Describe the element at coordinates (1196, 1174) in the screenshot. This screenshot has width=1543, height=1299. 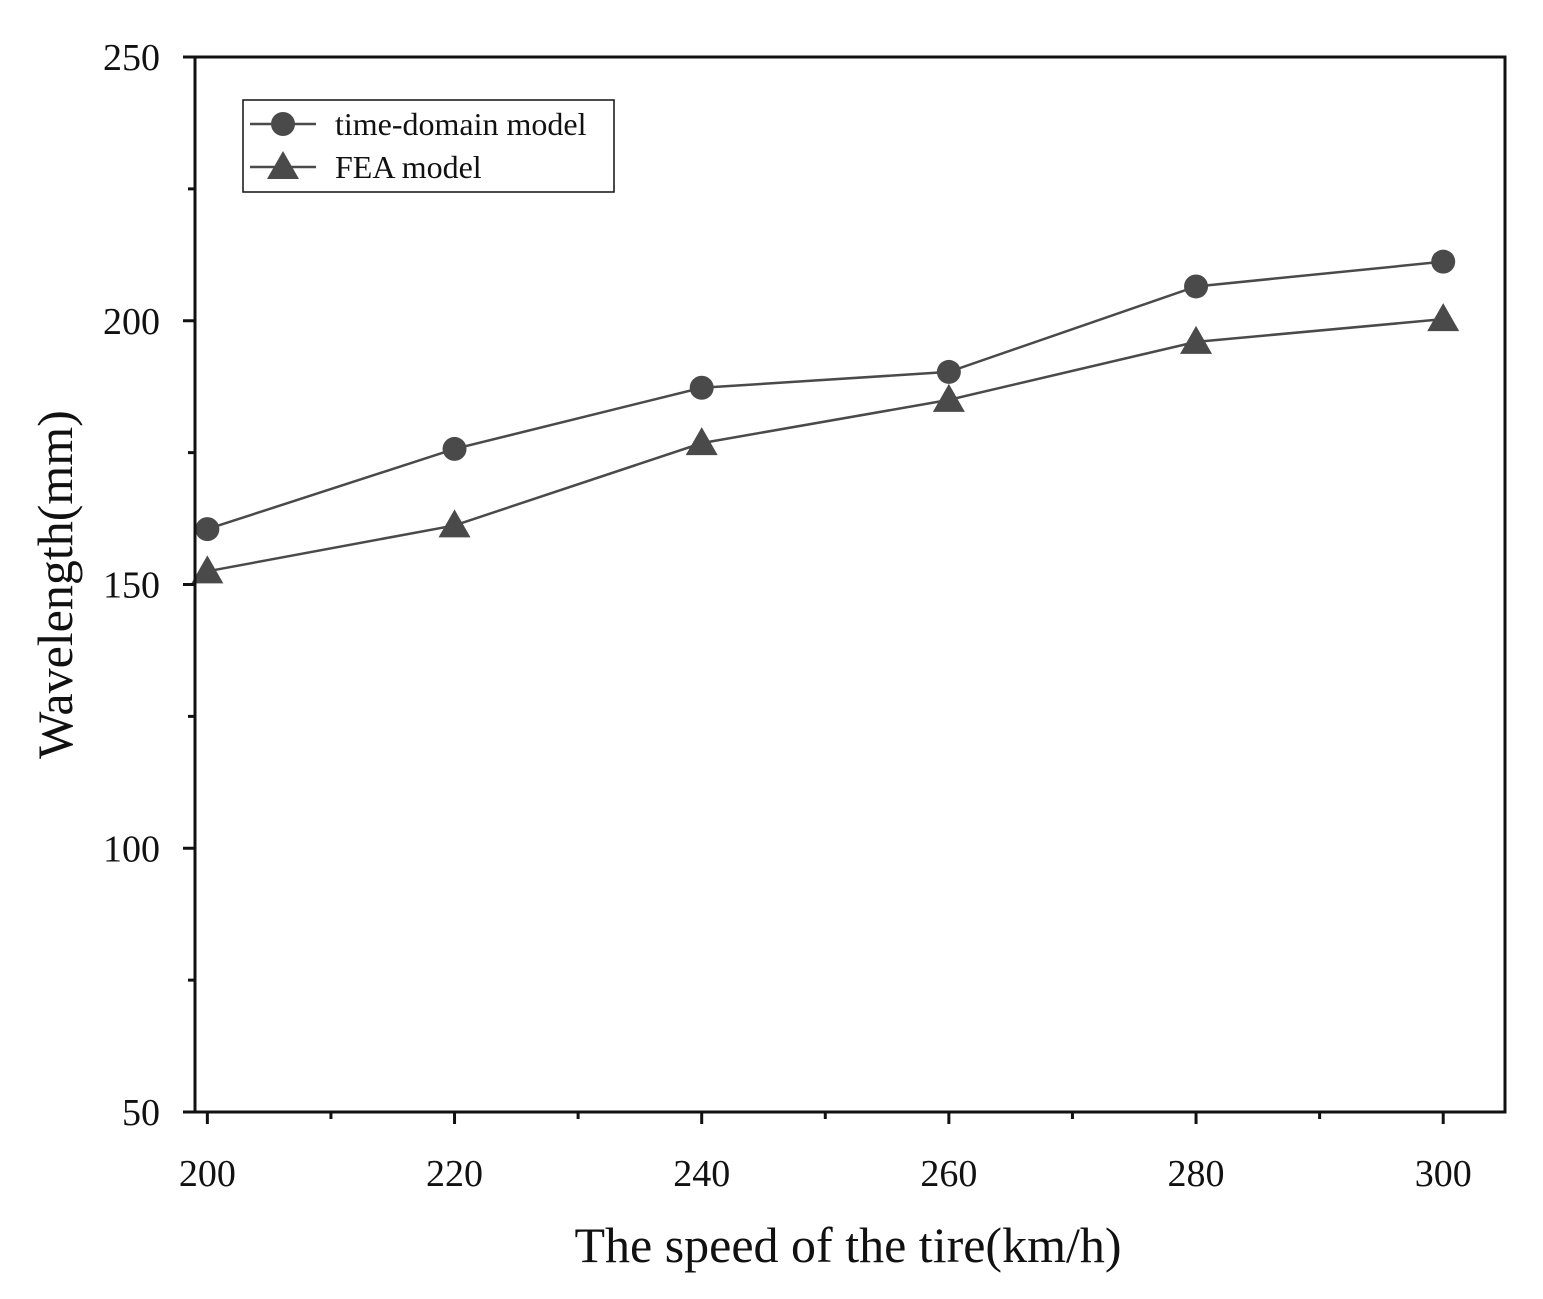
I see `x-tick-label: 280` at that location.